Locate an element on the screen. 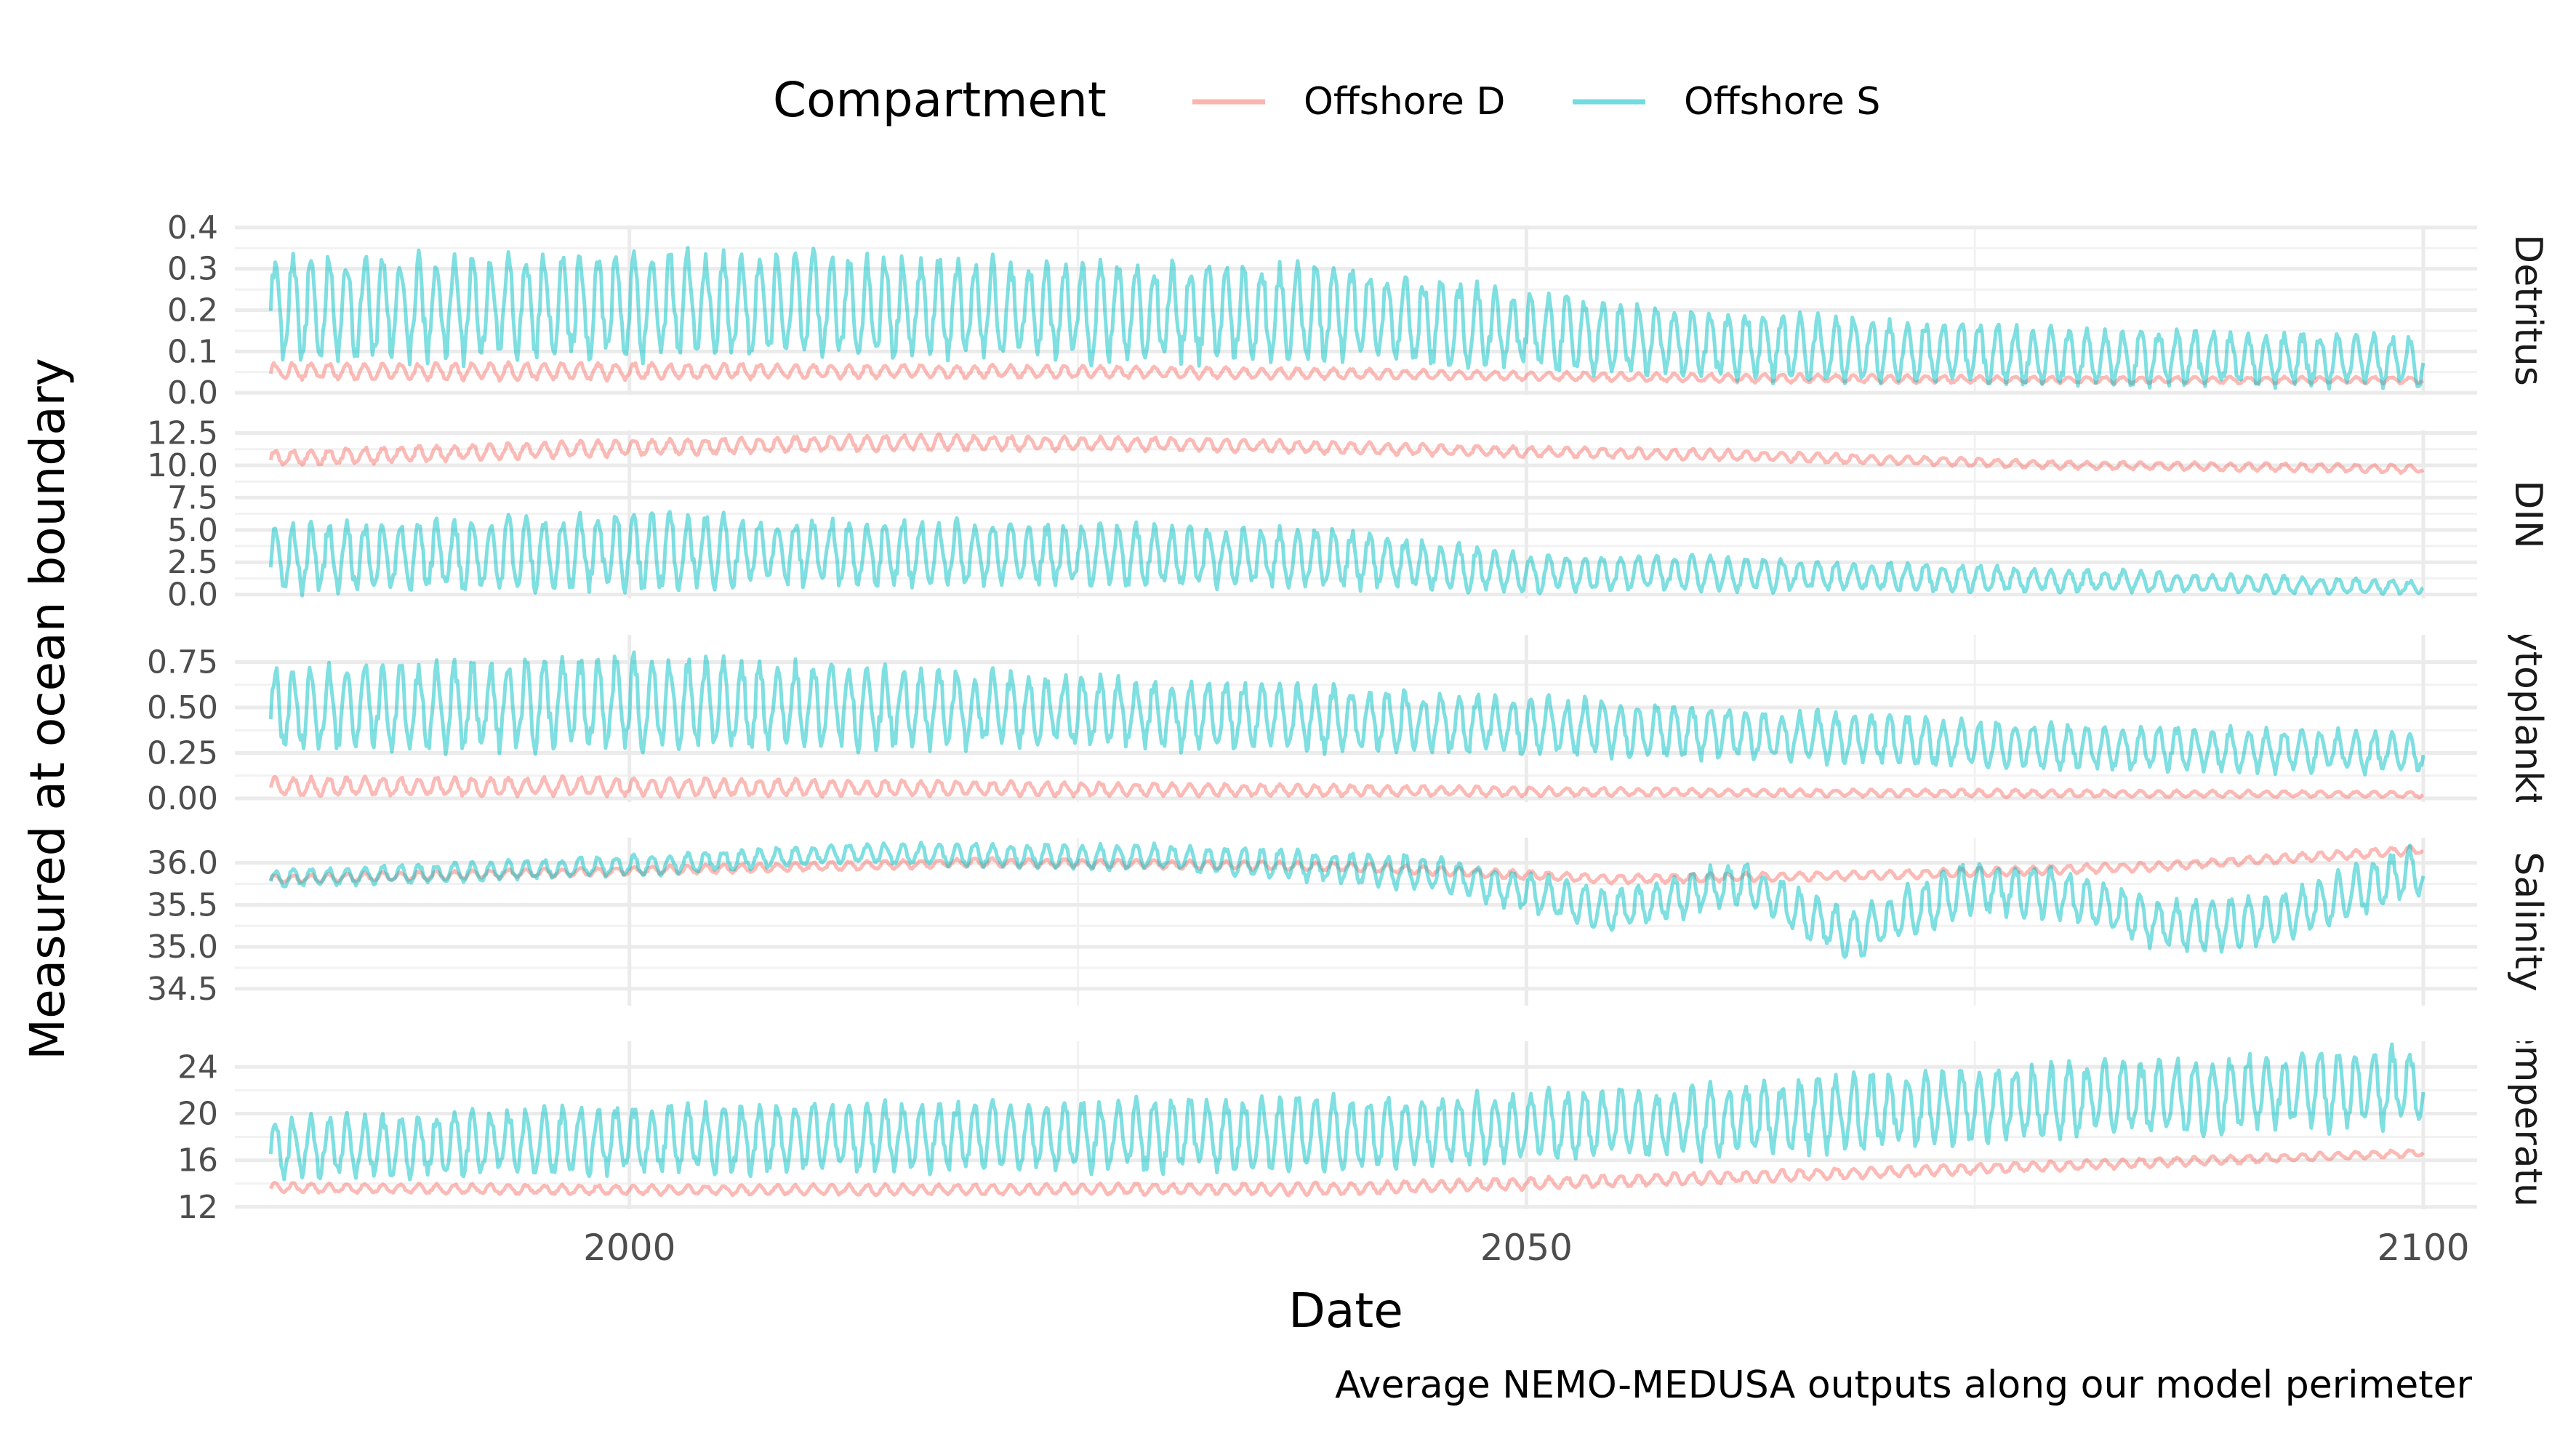 The width and height of the screenshot is (2576, 1431). legend: Compartment Offshore D Offshore S is located at coordinates (1326, 100).